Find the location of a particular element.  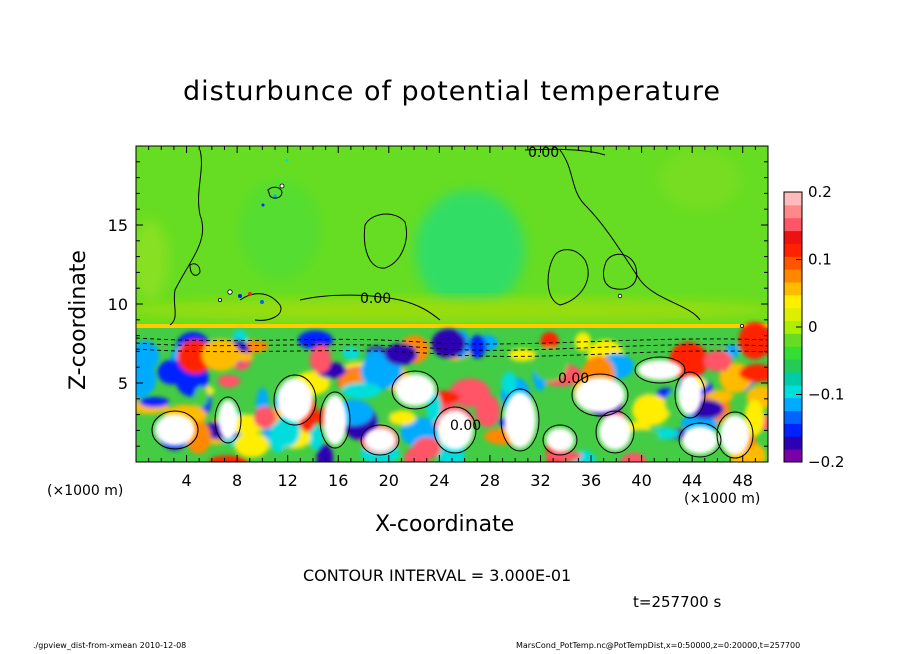

x-axis-unit-left: (×1000 m) is located at coordinates (85, 491).